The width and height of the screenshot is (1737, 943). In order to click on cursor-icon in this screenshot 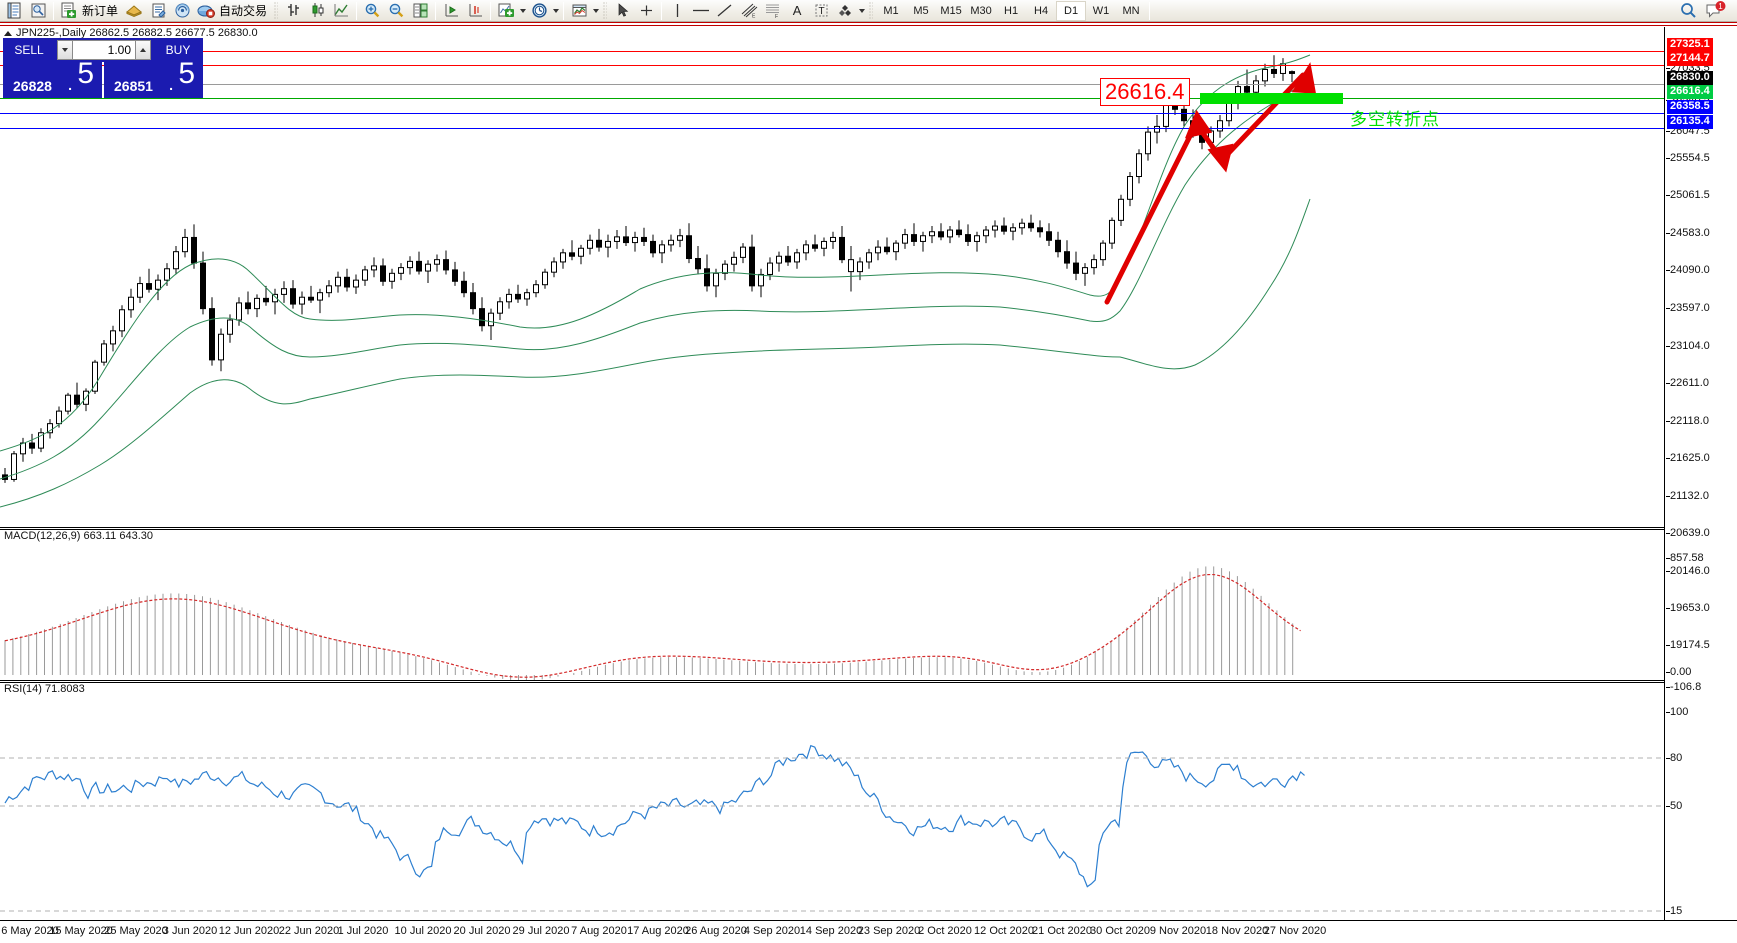, I will do `click(622, 11)`.